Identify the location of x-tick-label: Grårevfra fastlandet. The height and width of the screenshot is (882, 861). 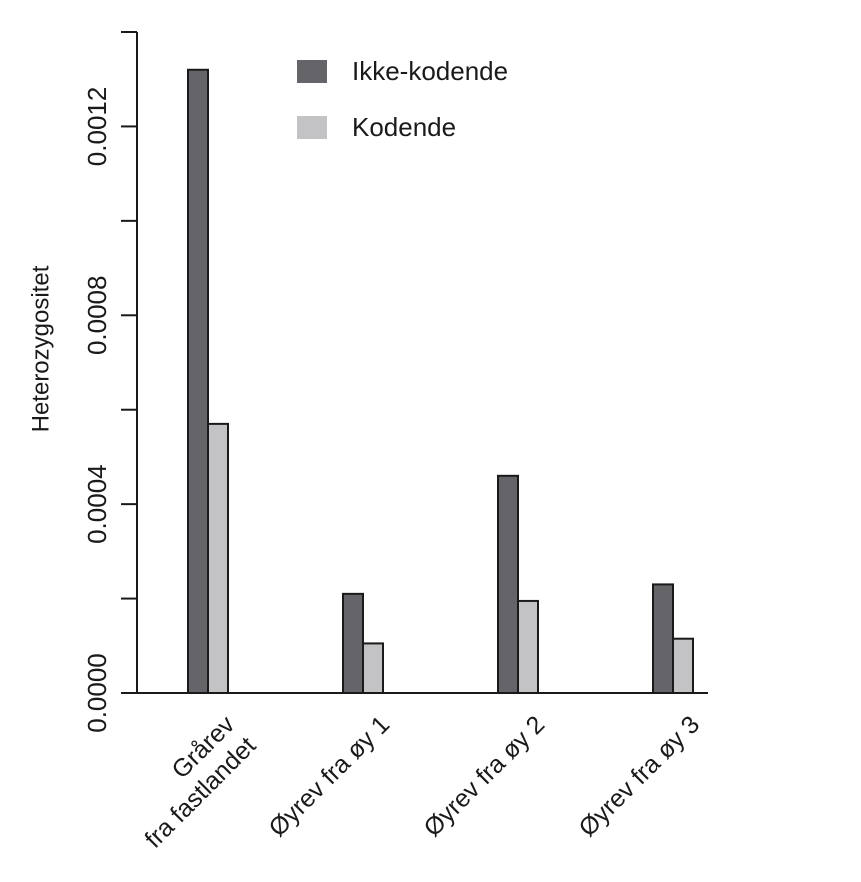
(190, 782).